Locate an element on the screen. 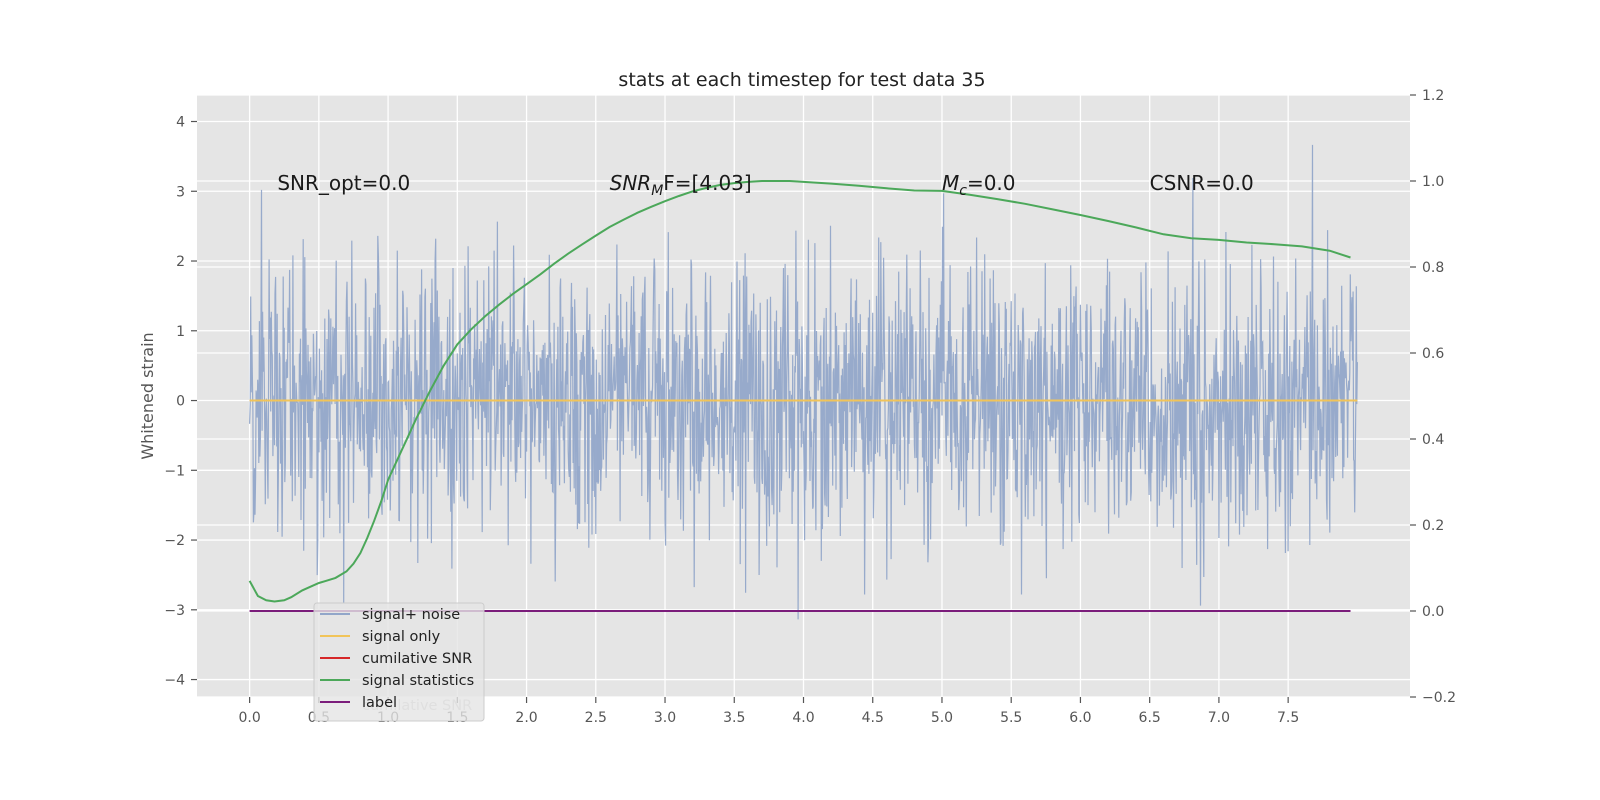 The height and width of the screenshot is (800, 1600). x-tick-label: 7.5 is located at coordinates (1288, 718).